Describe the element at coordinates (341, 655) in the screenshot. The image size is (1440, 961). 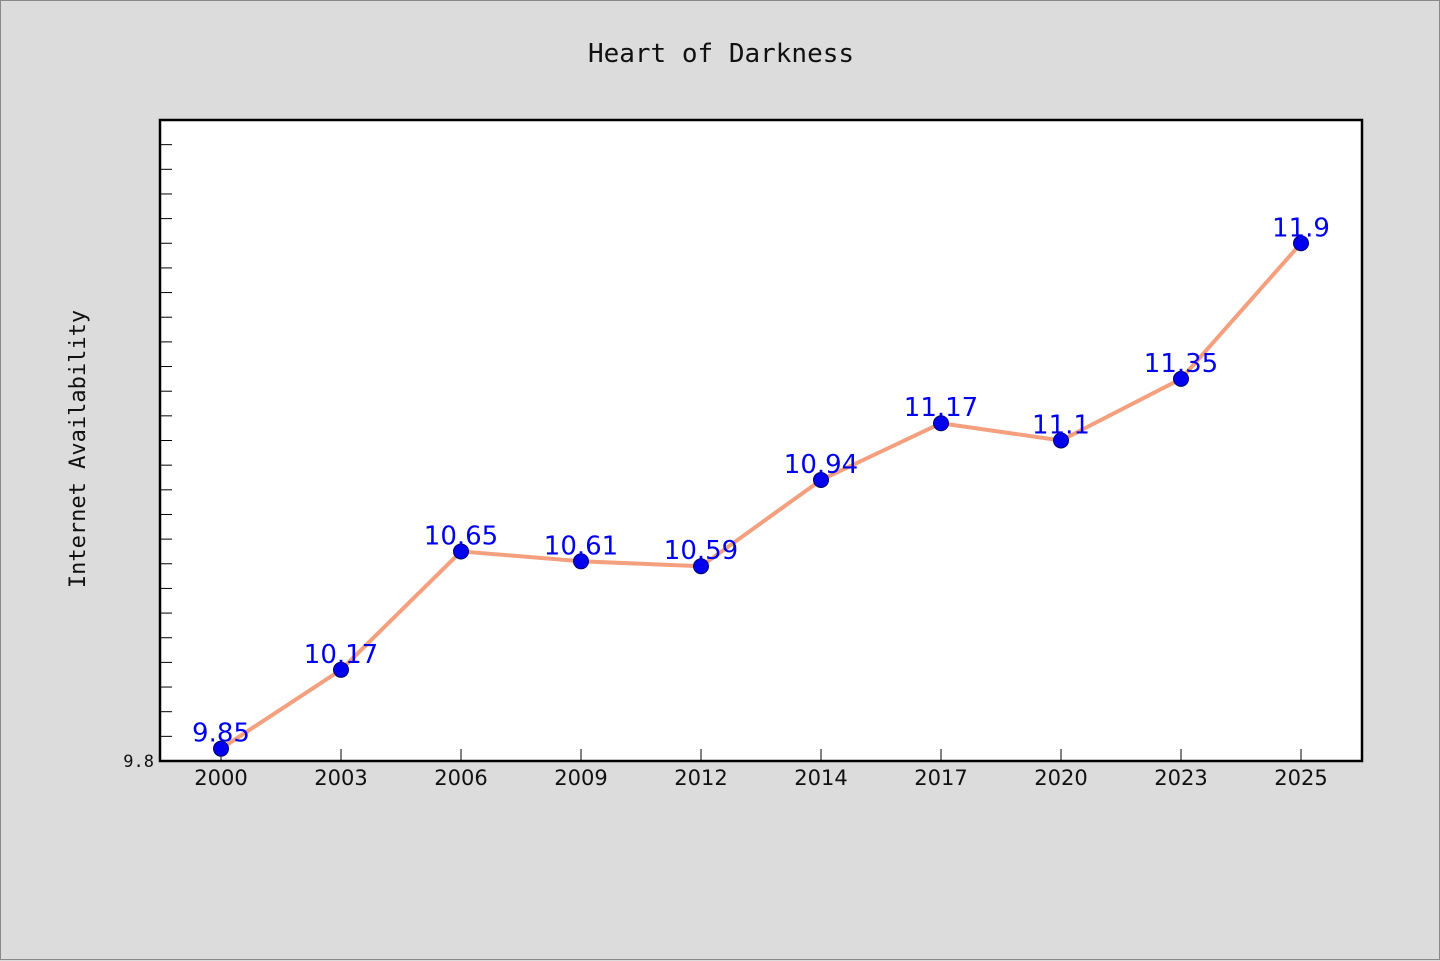
I see `data-label: 10.17` at that location.